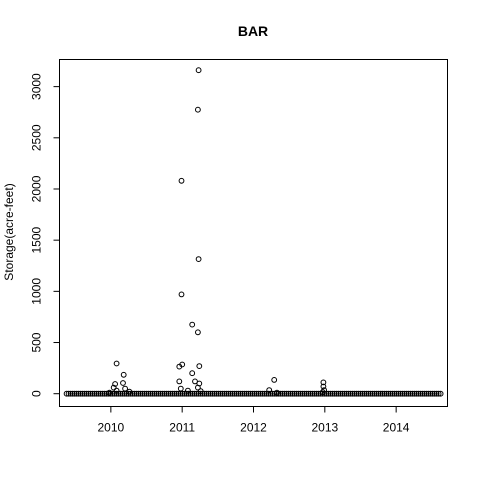  I want to click on baseline-points, so click(253, 393).